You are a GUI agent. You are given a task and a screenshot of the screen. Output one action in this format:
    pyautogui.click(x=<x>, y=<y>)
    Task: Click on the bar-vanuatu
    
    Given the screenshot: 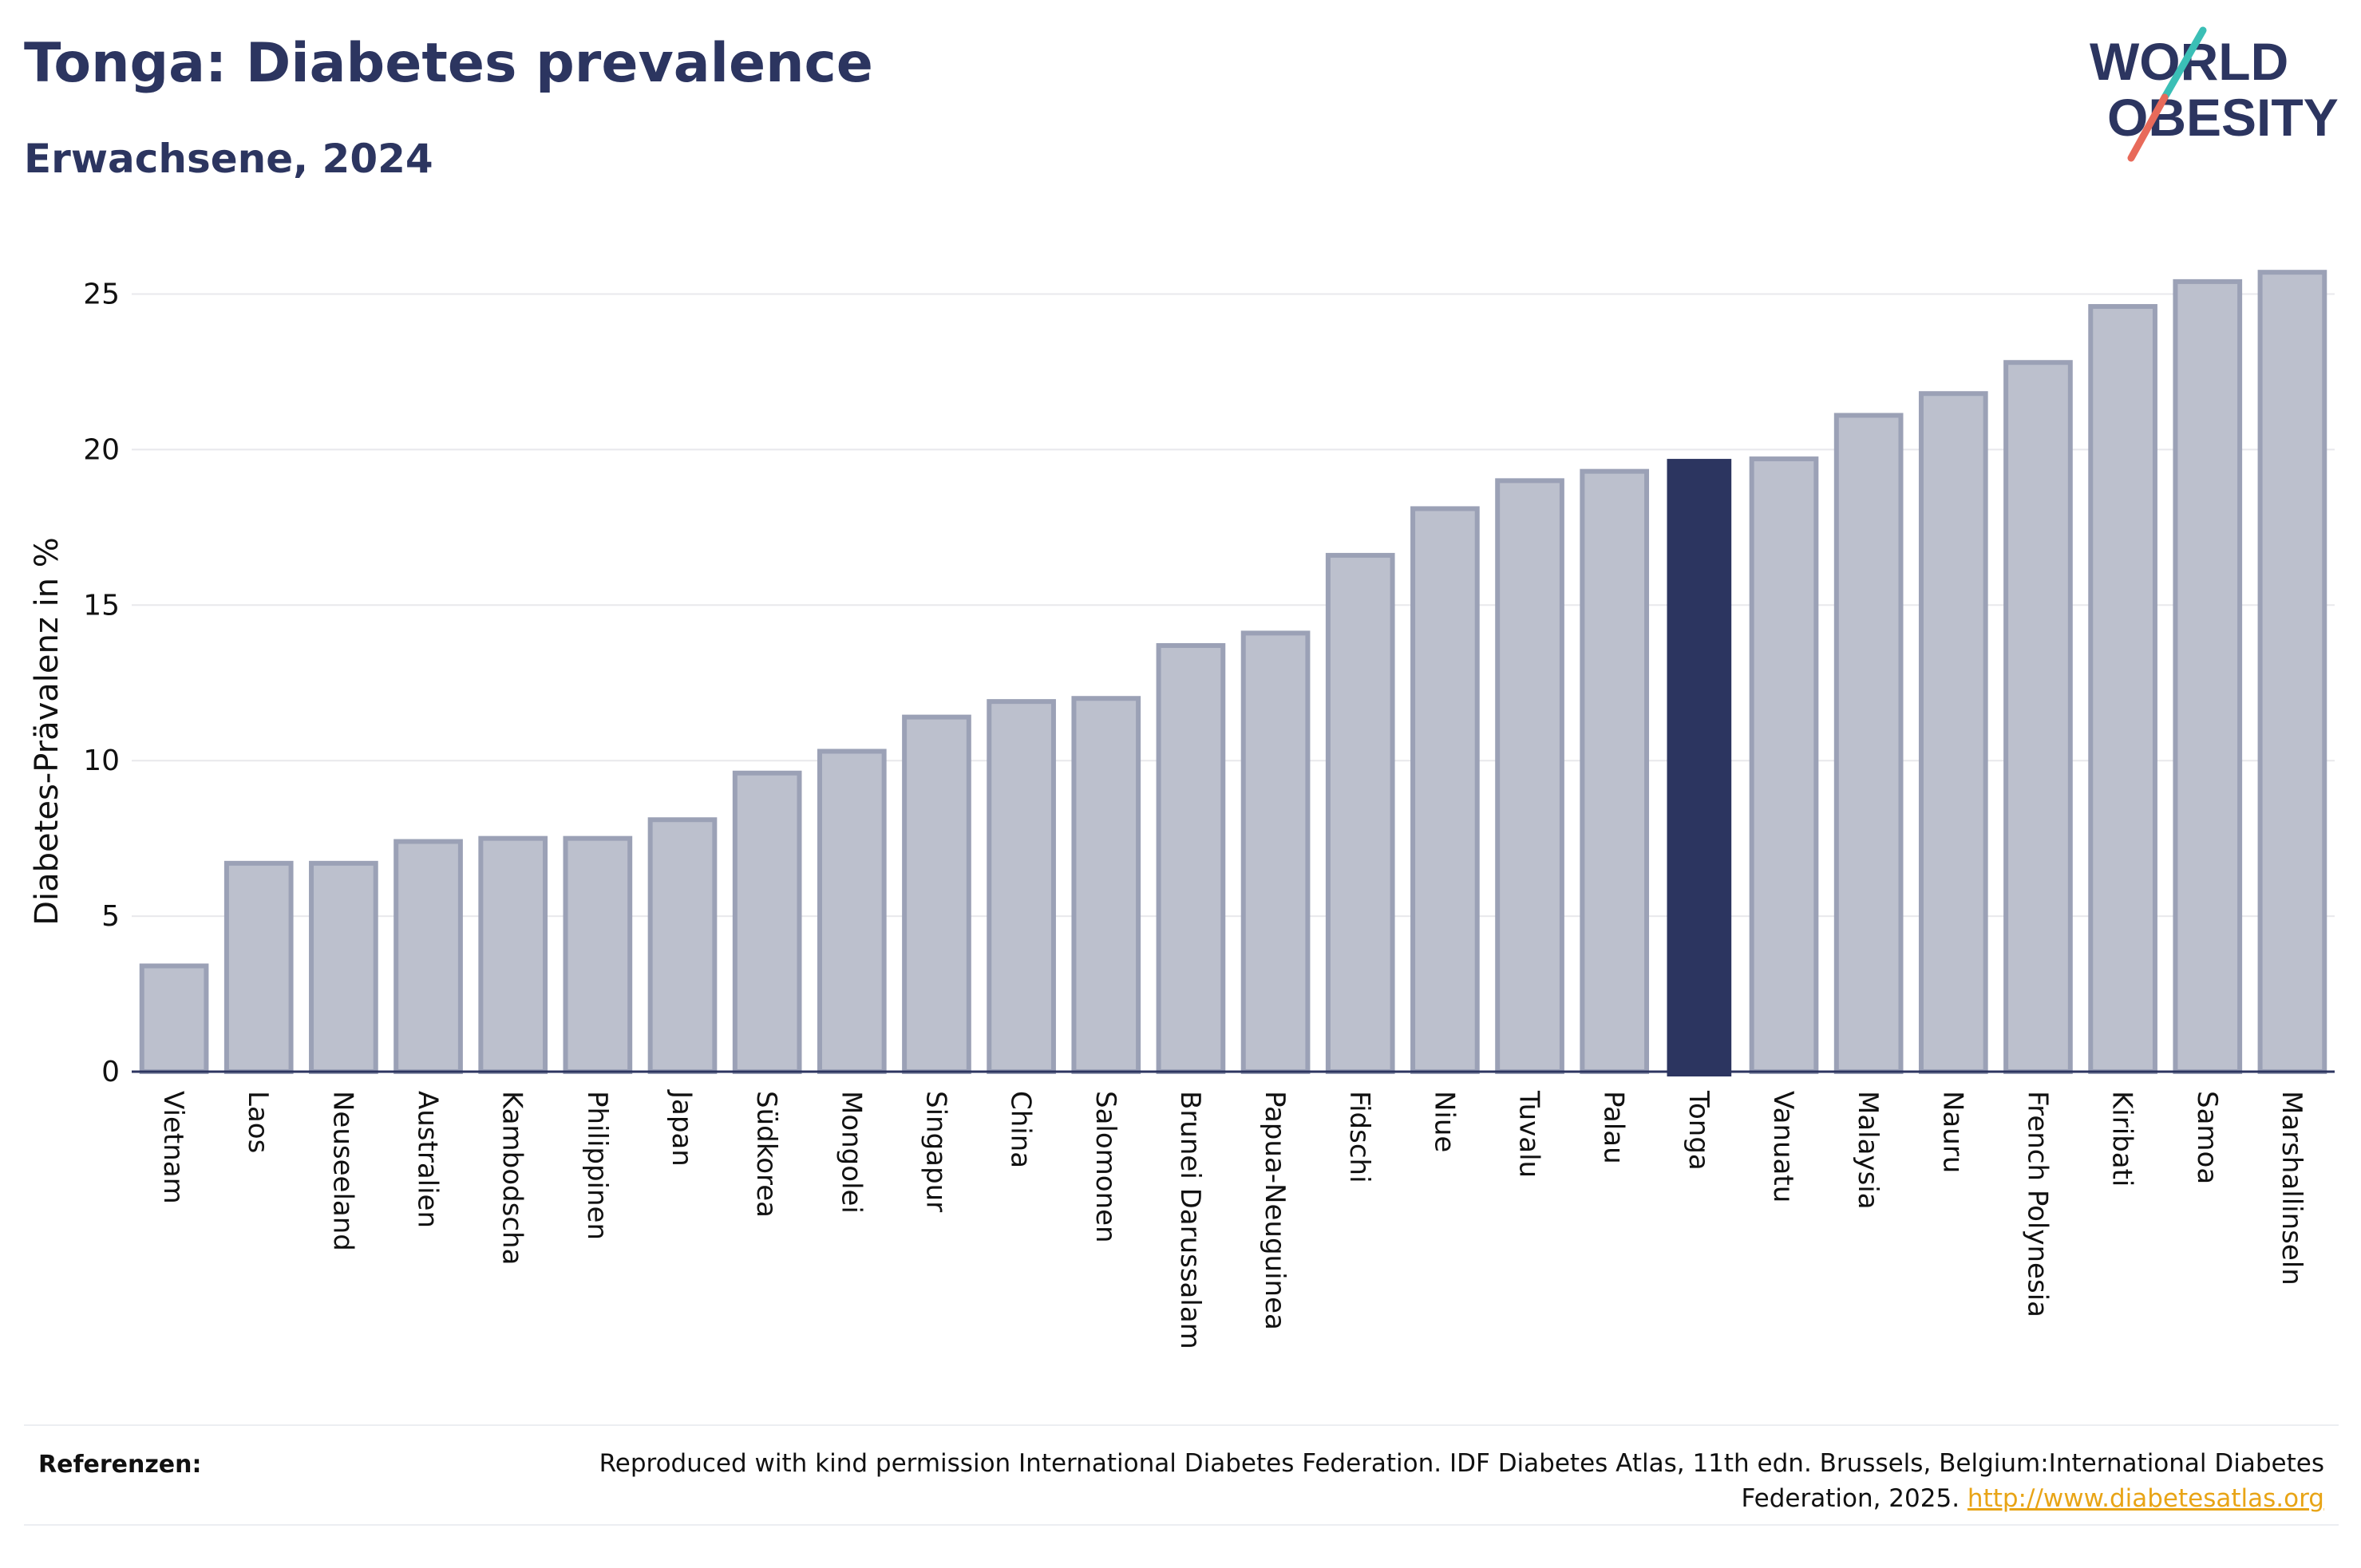 What is the action you would take?
    pyautogui.click(x=1784, y=765)
    